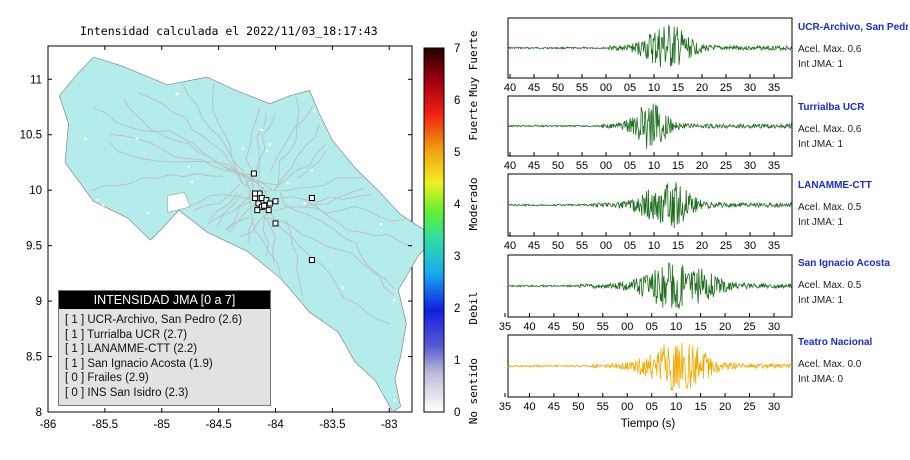 The width and height of the screenshot is (910, 460). Describe the element at coordinates (457, 101) in the screenshot. I see `colorbar-tick-label: 6` at that location.